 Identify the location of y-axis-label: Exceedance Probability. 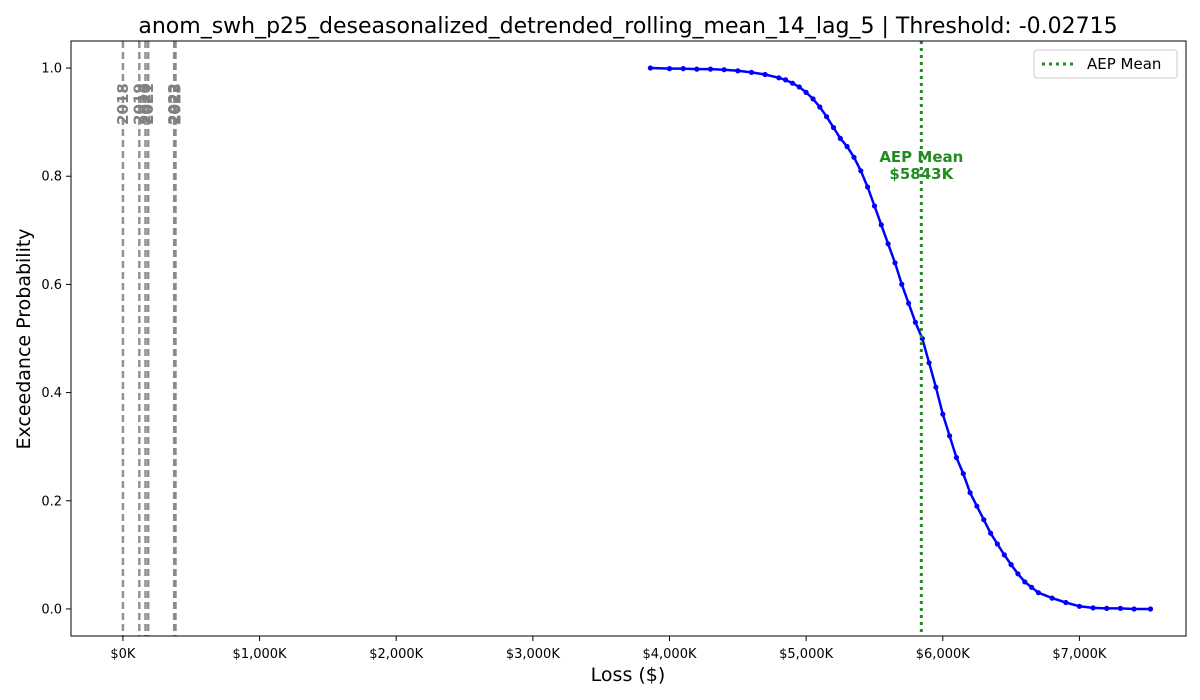
(24, 338).